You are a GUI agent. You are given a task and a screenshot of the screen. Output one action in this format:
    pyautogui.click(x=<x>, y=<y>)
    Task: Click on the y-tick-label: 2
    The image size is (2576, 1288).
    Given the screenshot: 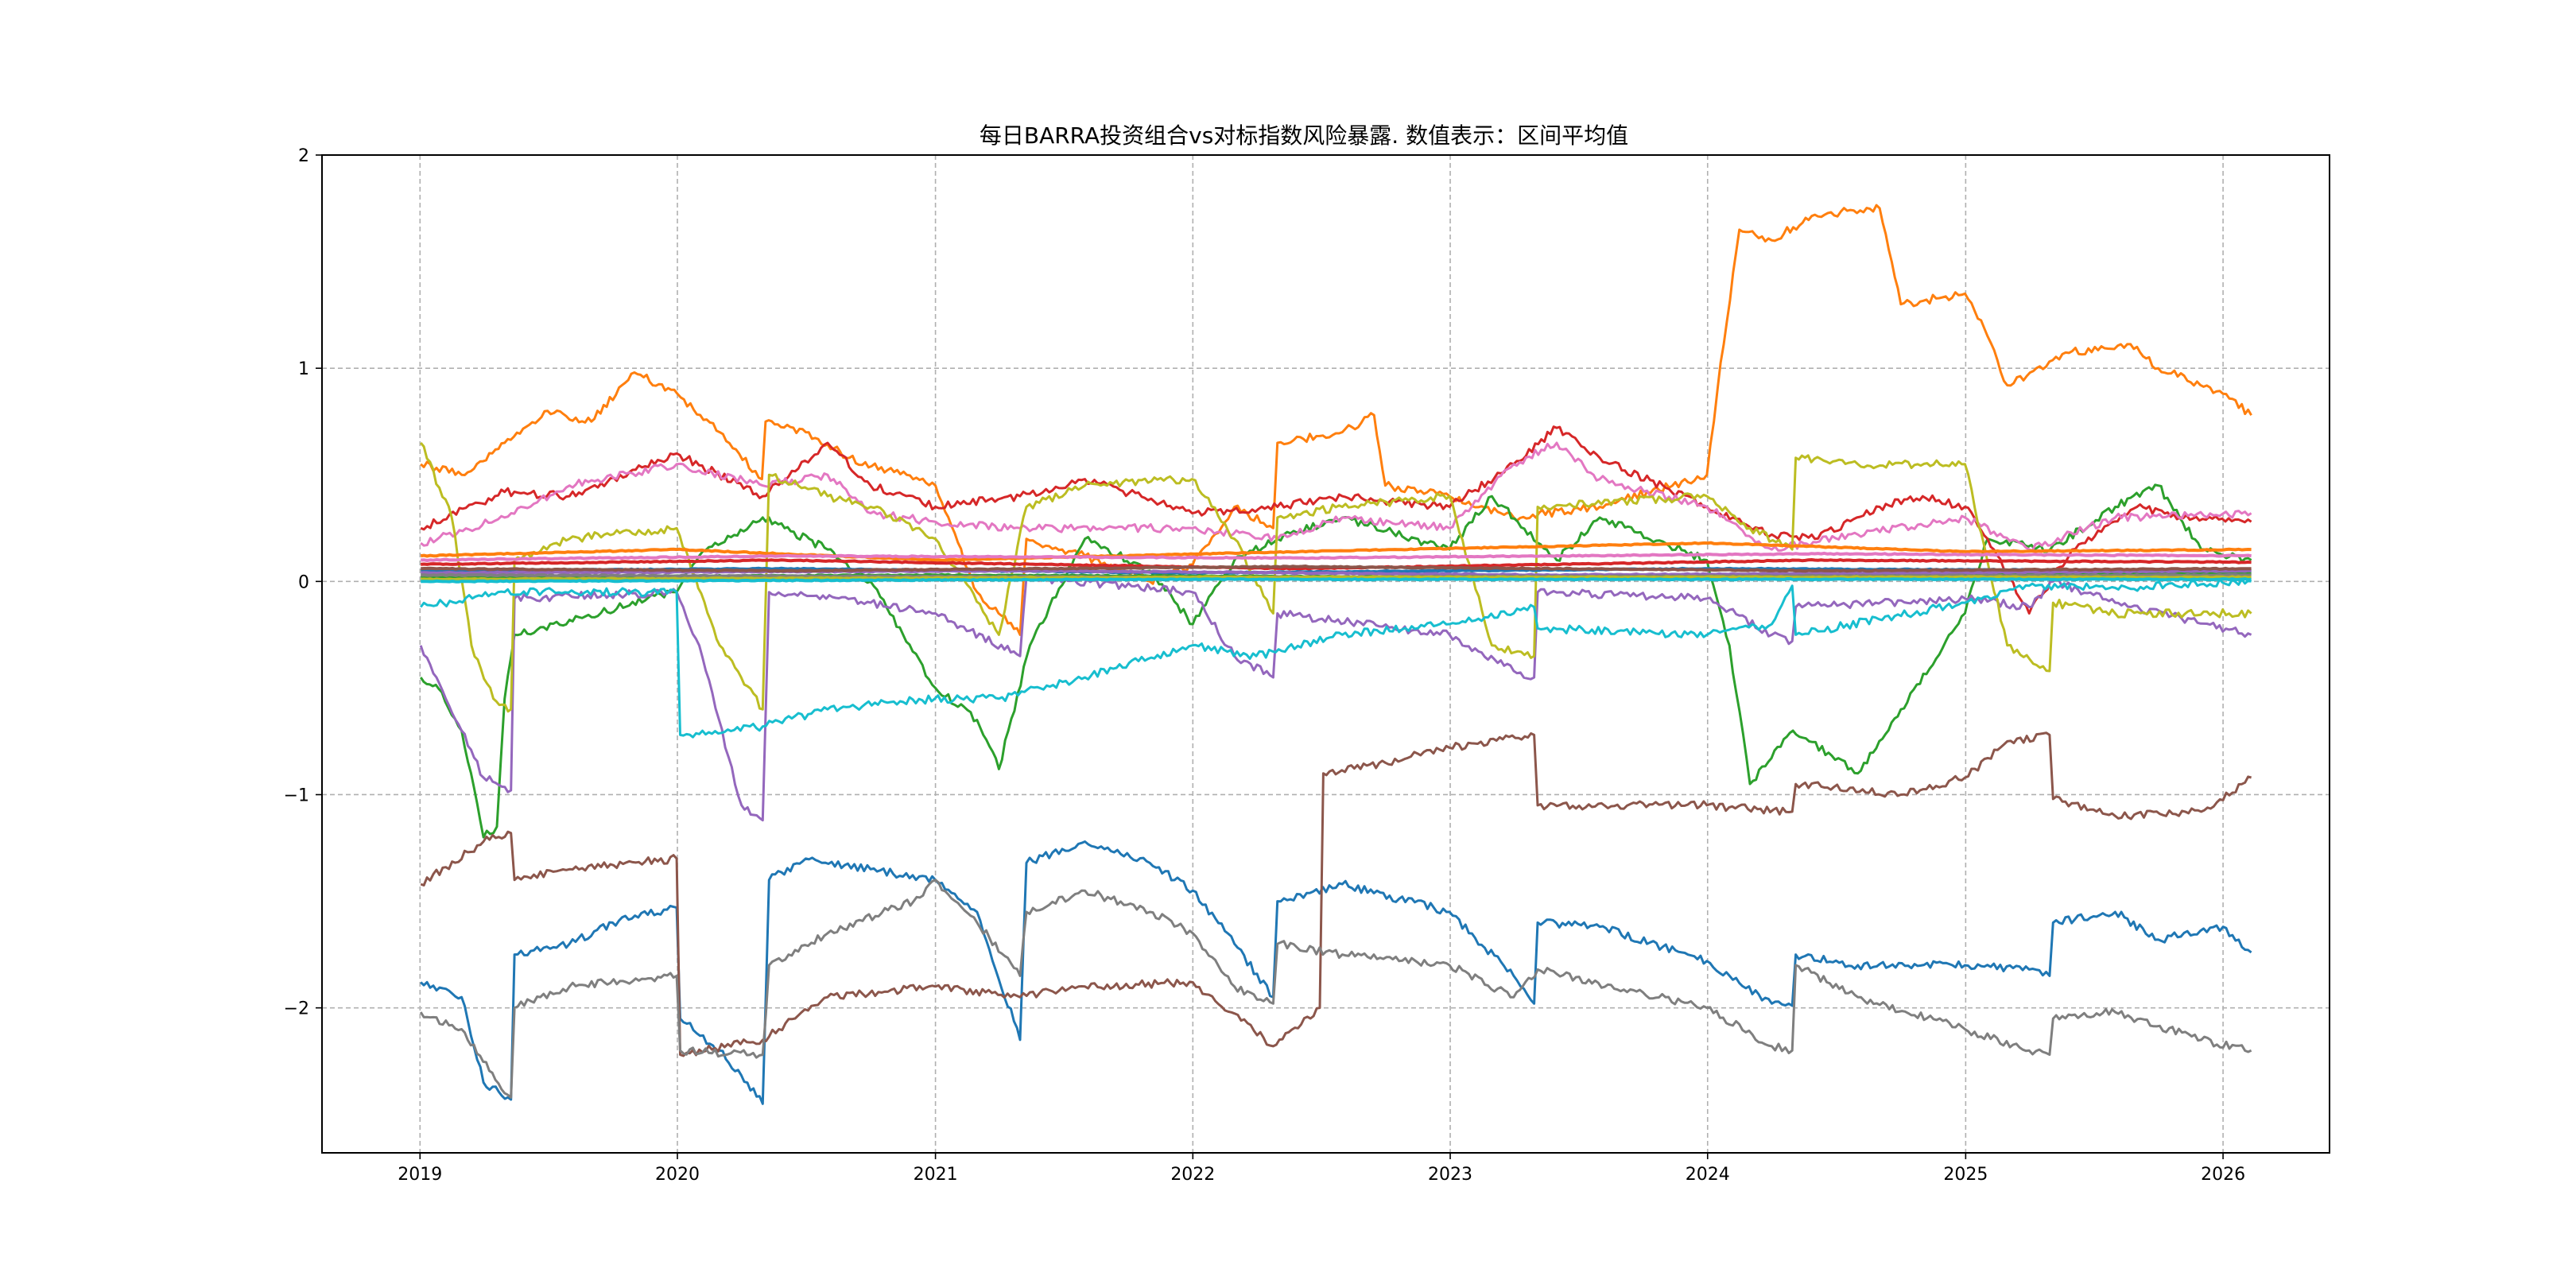 What is the action you would take?
    pyautogui.click(x=303, y=156)
    